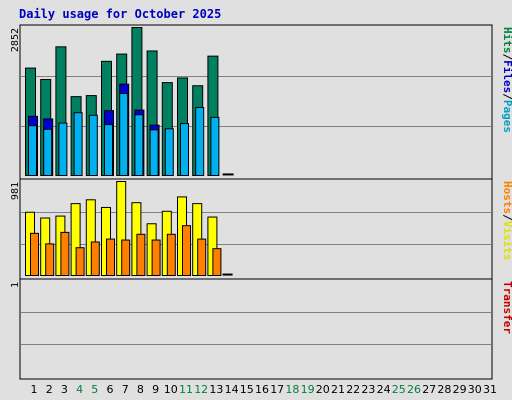  Describe the element at coordinates (155, 389) in the screenshot. I see `x-tick-label: 9` at that location.